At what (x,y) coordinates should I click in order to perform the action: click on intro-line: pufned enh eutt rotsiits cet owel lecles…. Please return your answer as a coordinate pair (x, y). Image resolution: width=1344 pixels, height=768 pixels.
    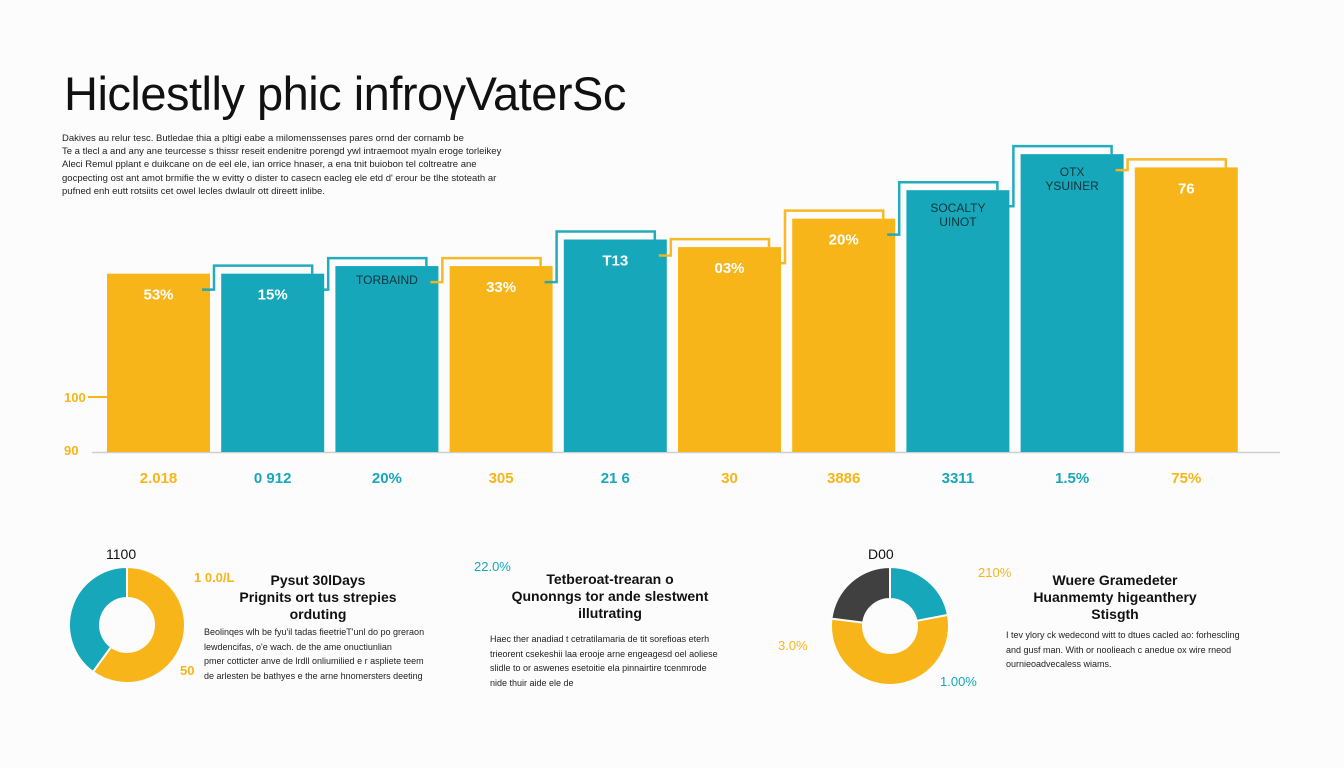
    Looking at the image, I should click on (193, 191).